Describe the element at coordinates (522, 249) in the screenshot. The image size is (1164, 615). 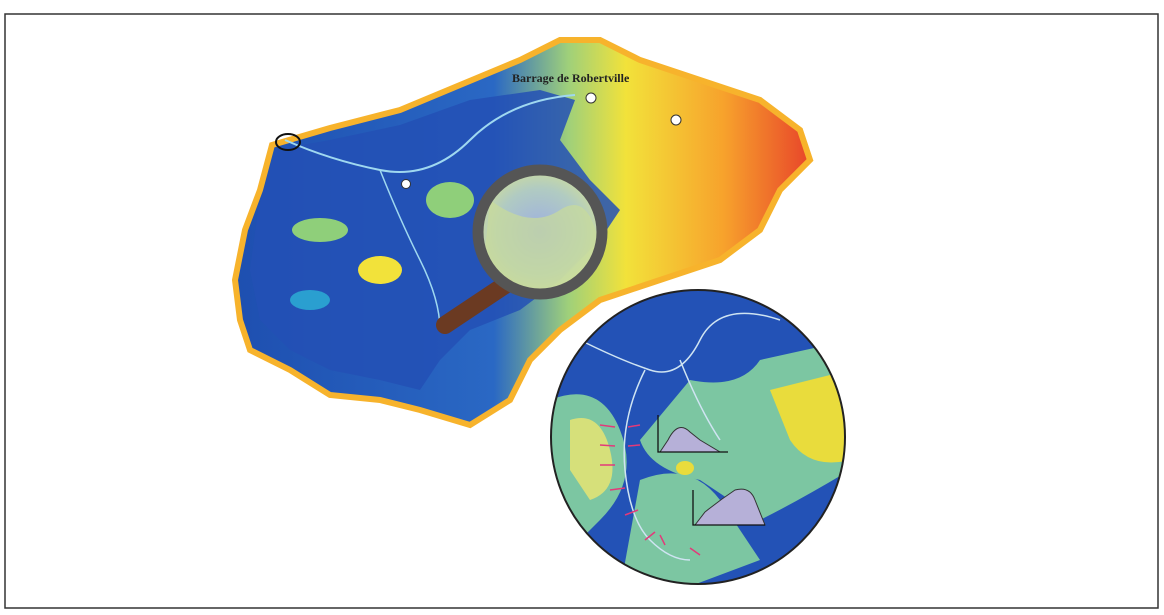
I see `magnifier` at that location.